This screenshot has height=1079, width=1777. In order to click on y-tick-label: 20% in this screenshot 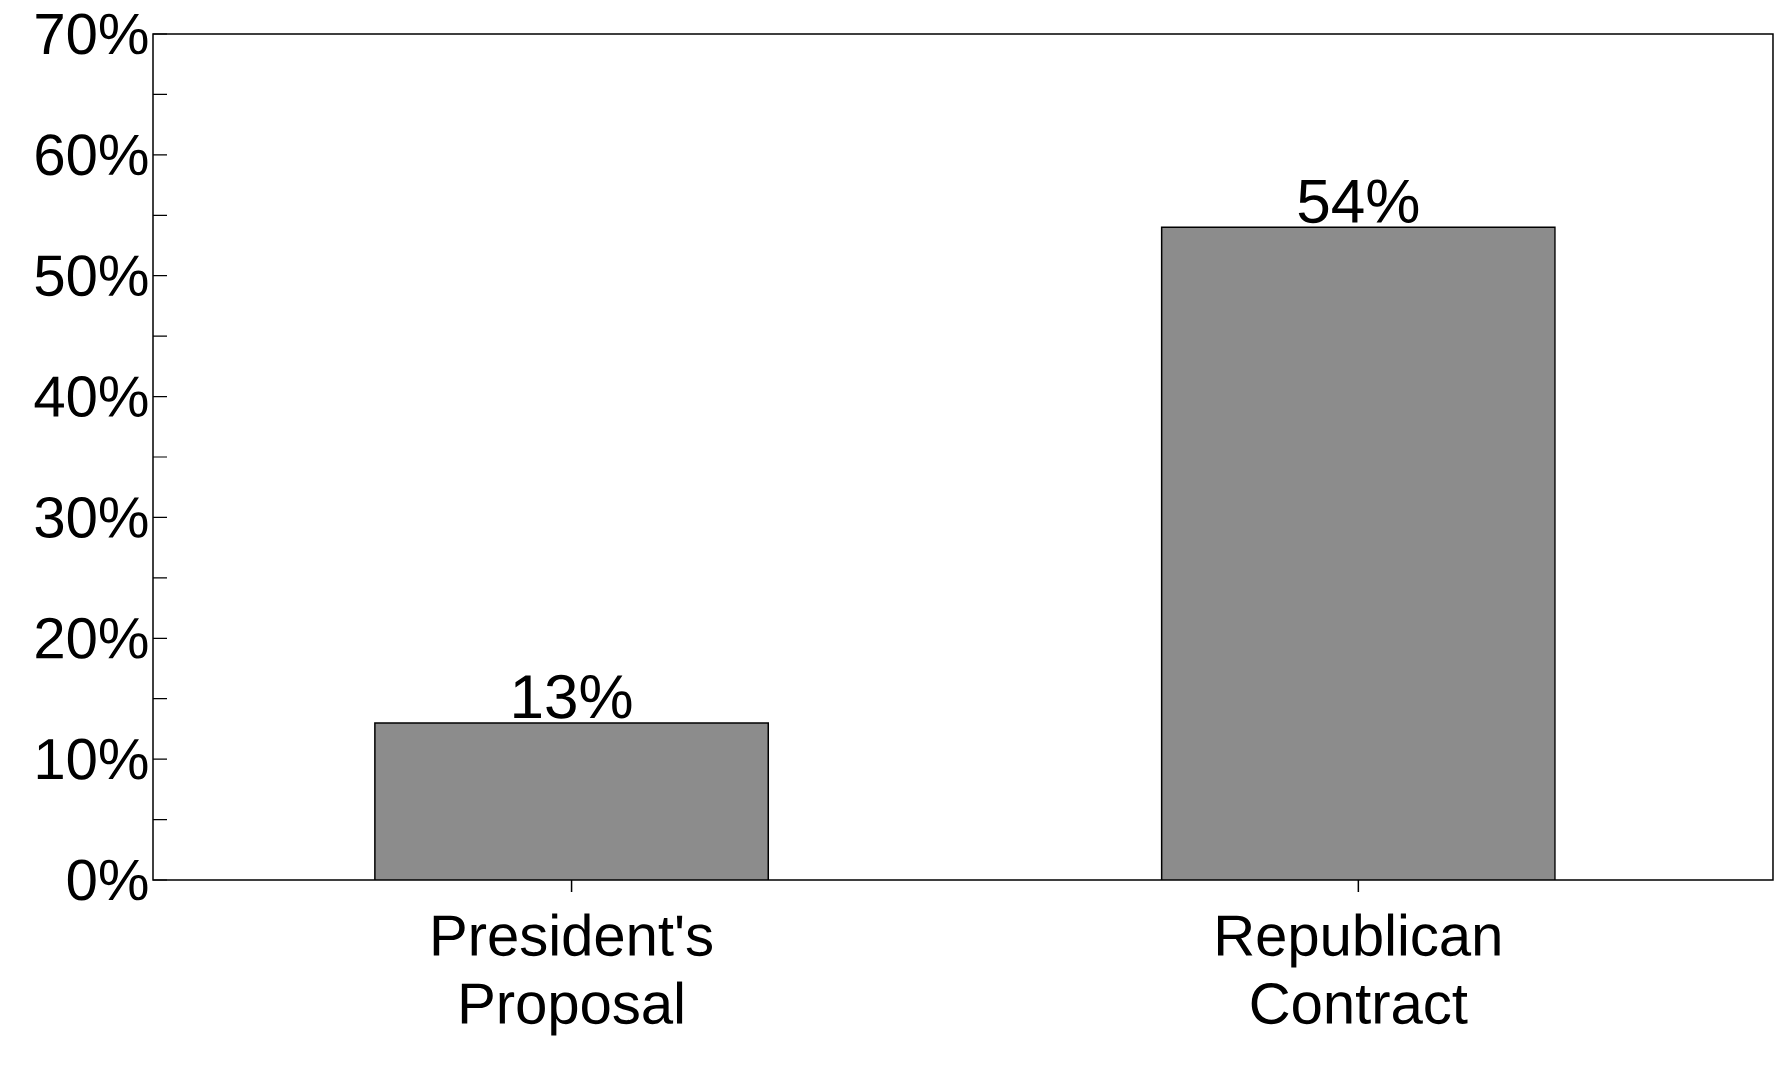, I will do `click(92, 638)`.